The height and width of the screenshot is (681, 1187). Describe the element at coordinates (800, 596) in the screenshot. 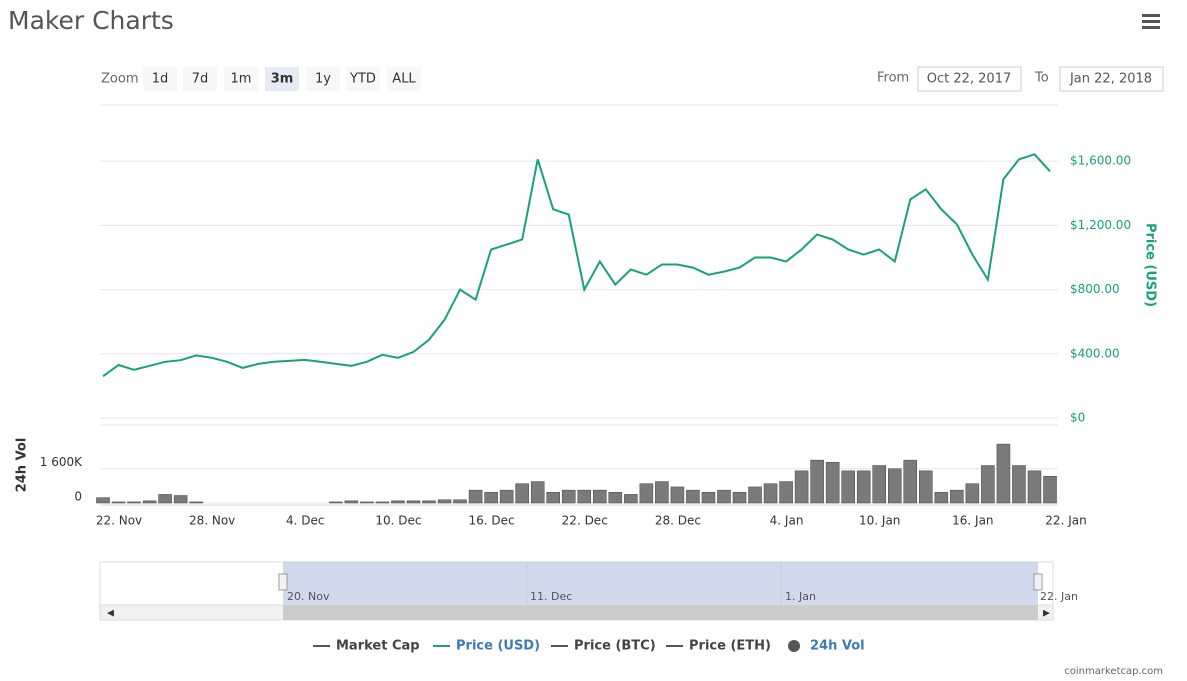

I see `navigator-label: 1. Jan` at that location.